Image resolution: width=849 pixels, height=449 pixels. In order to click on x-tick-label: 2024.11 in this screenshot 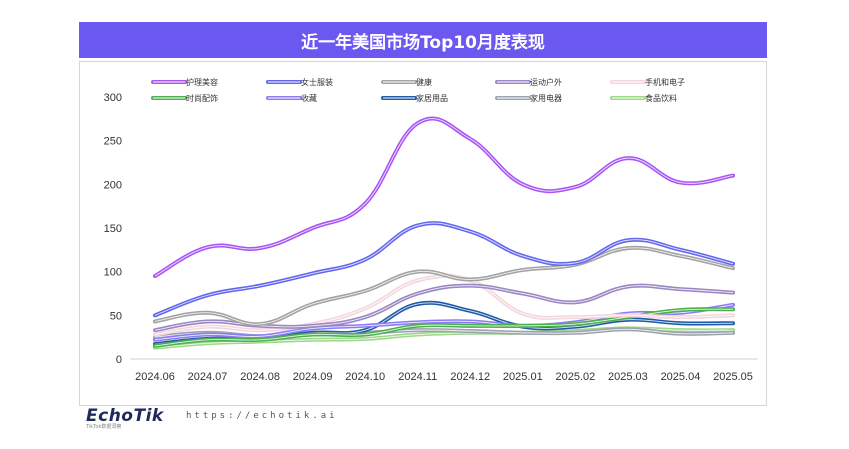, I will do `click(417, 377)`.